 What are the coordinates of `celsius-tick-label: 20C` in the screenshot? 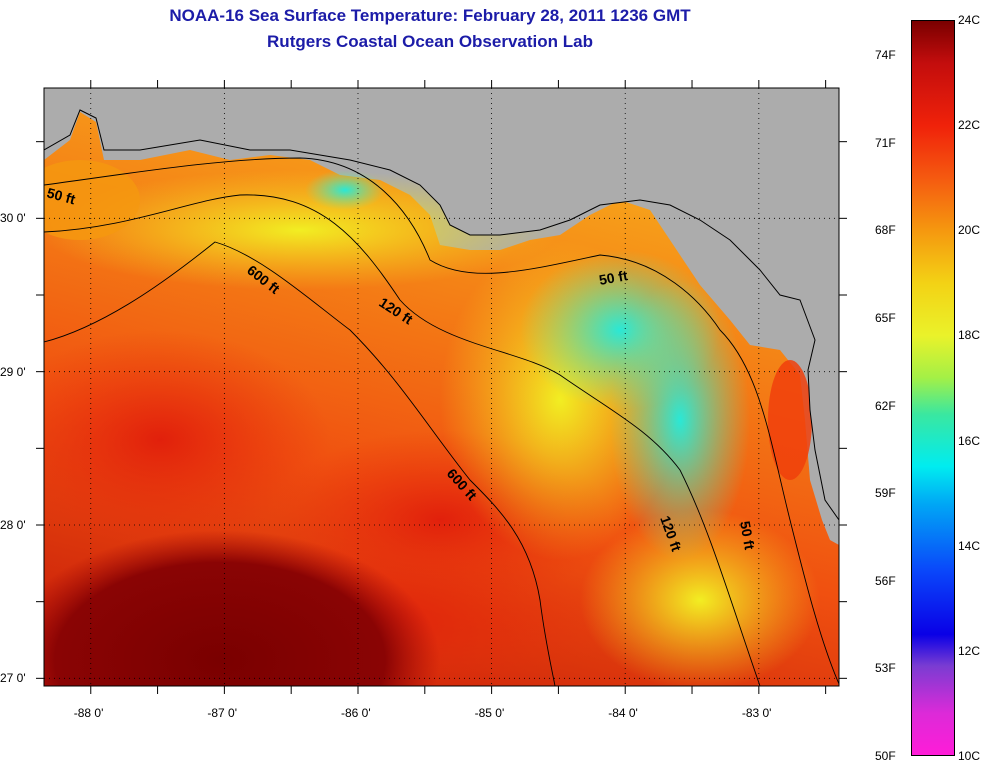 It's located at (969, 230).